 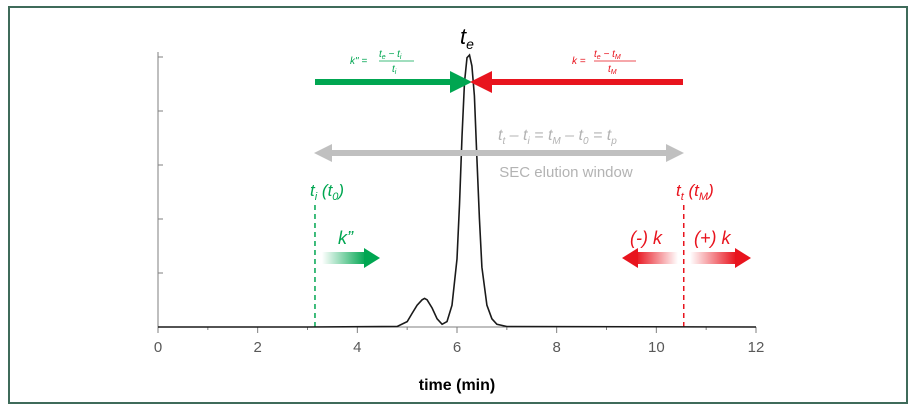 I want to click on svg-text: tM, so click(x=612, y=70).